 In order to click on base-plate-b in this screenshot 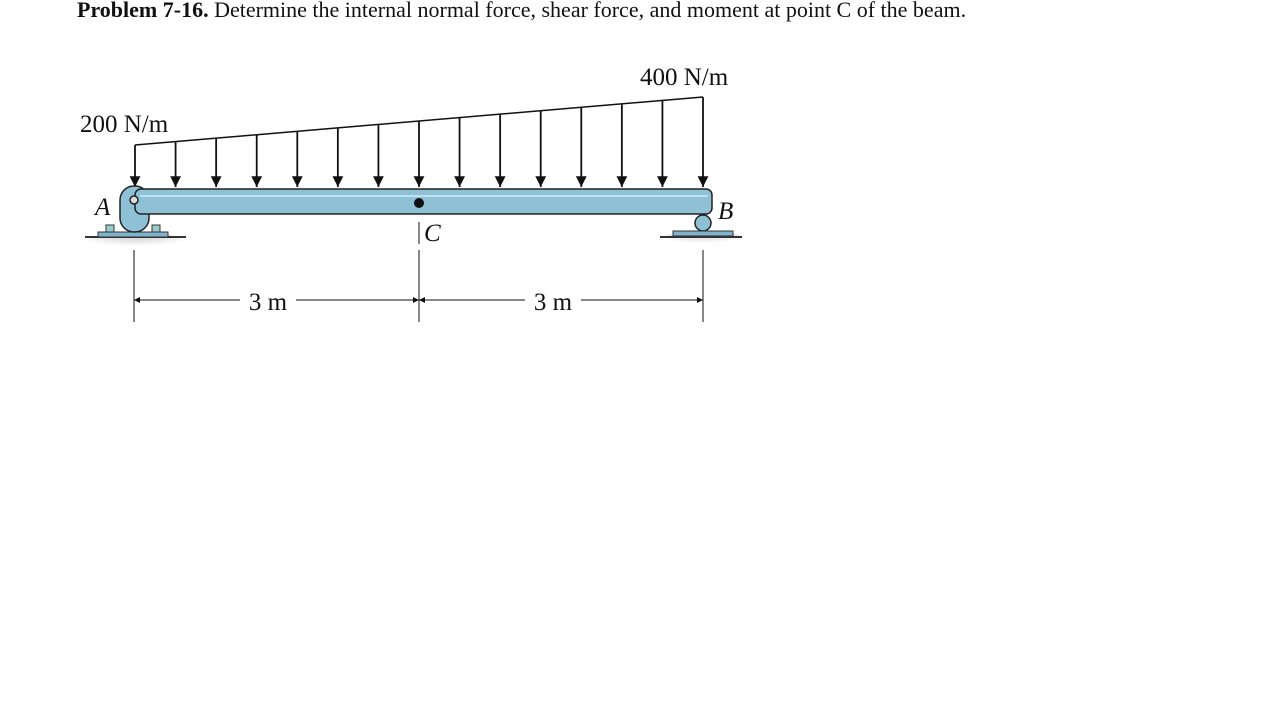, I will do `click(703, 233)`.